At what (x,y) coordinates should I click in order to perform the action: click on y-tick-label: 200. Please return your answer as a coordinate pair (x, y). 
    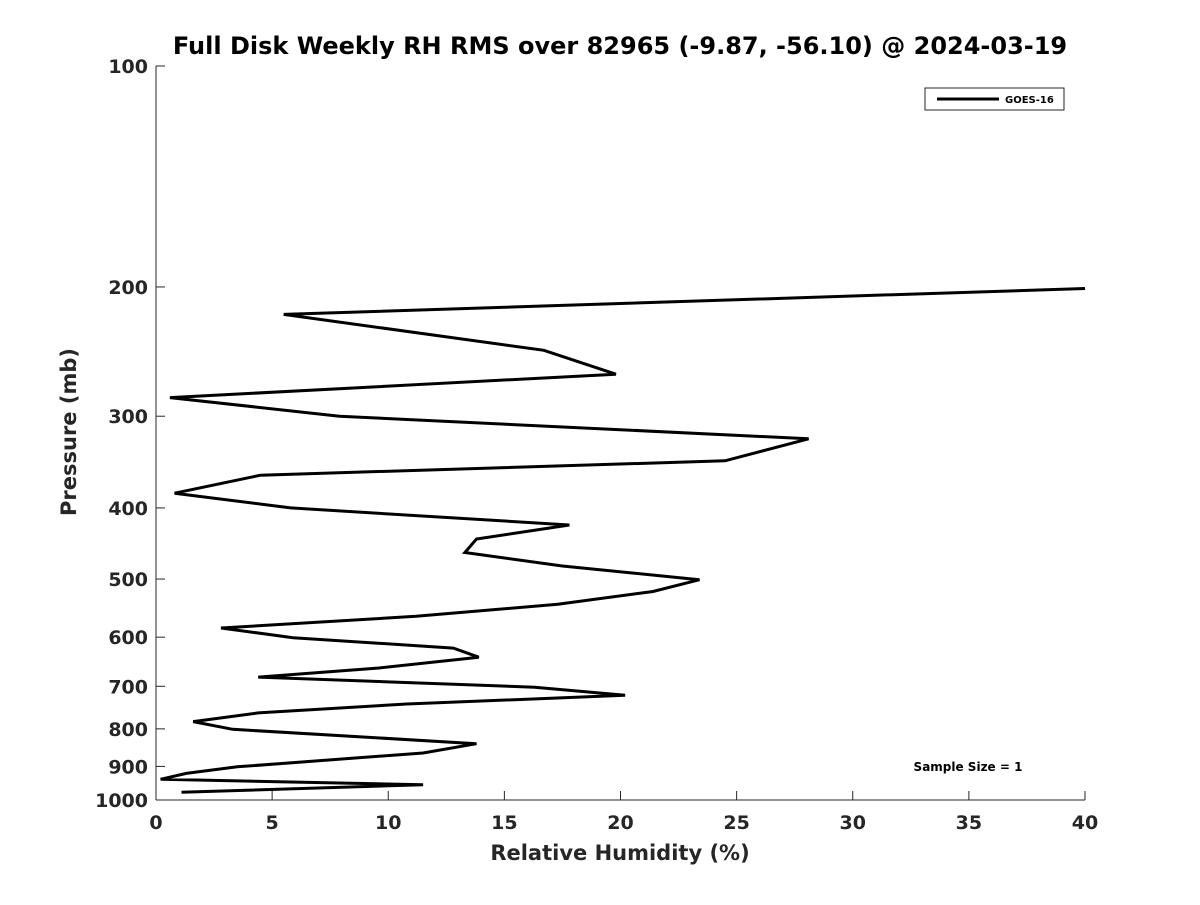
    Looking at the image, I should click on (128, 288).